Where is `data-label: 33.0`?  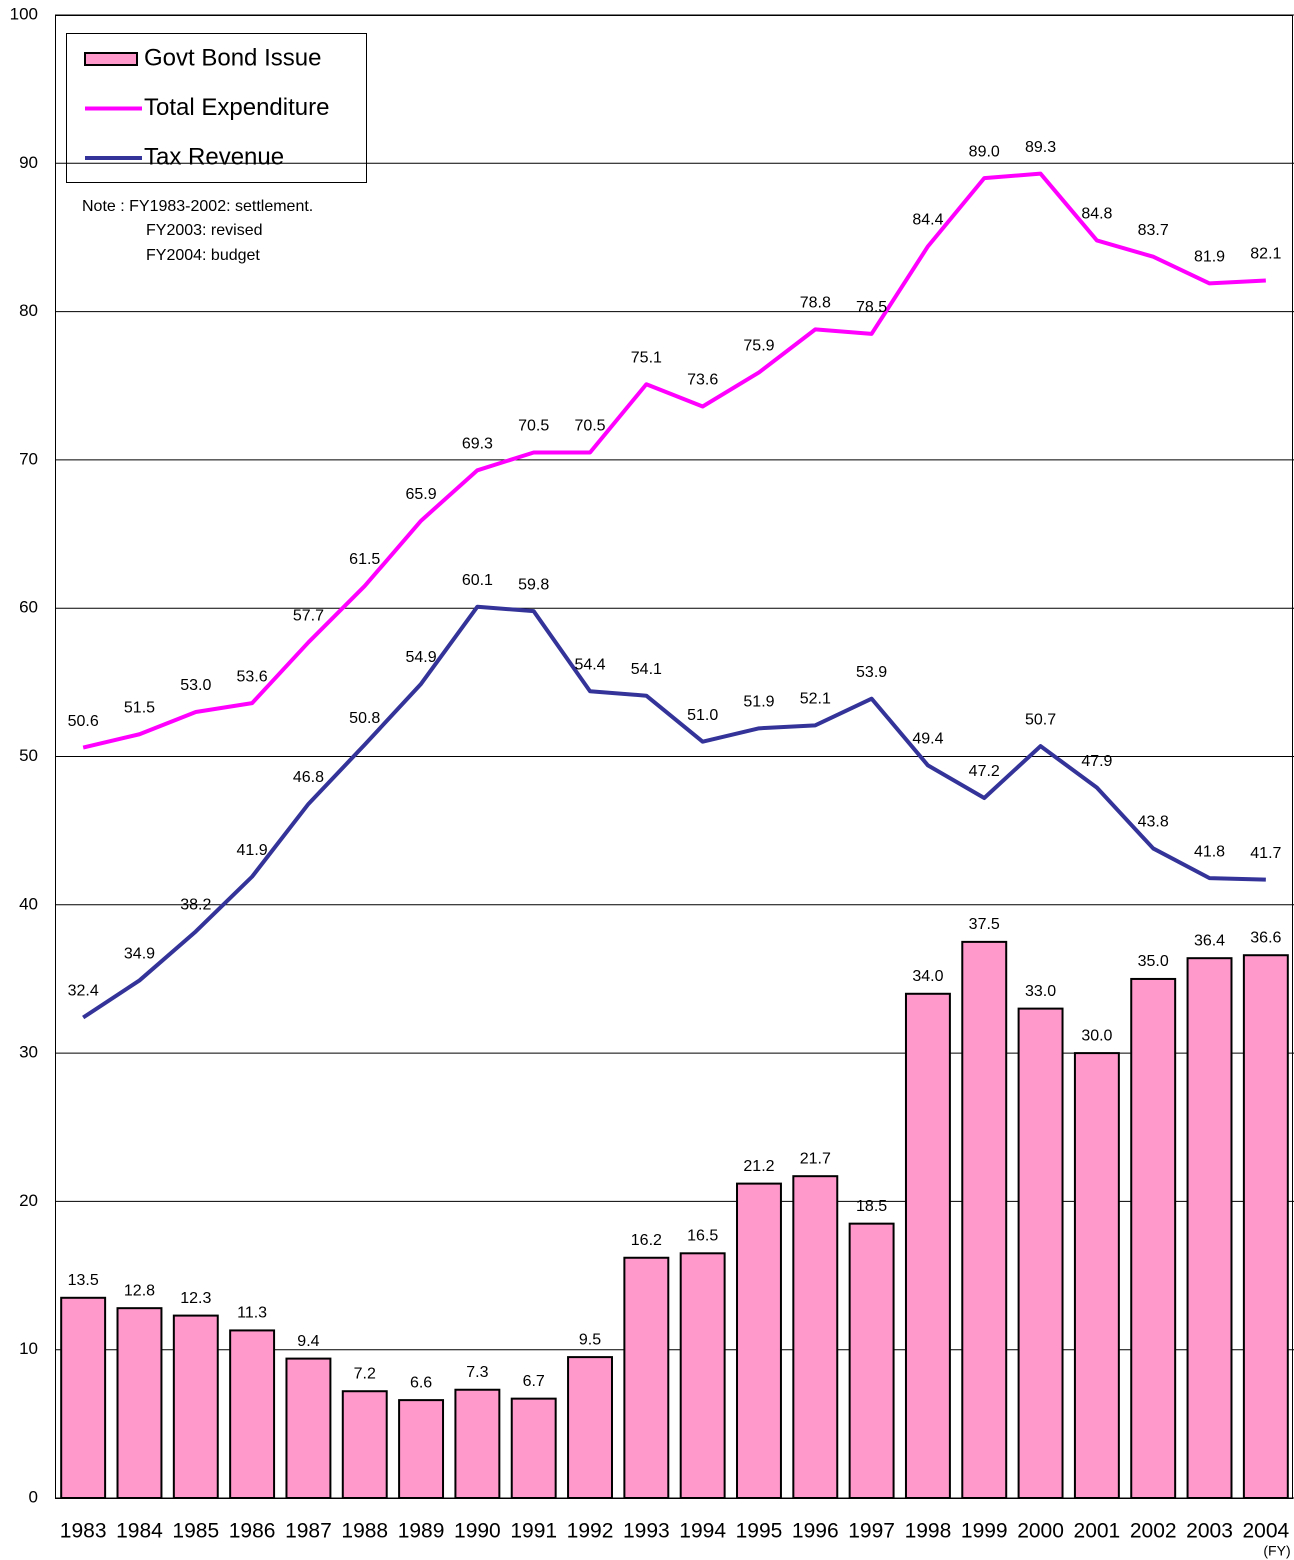 data-label: 33.0 is located at coordinates (1040, 991).